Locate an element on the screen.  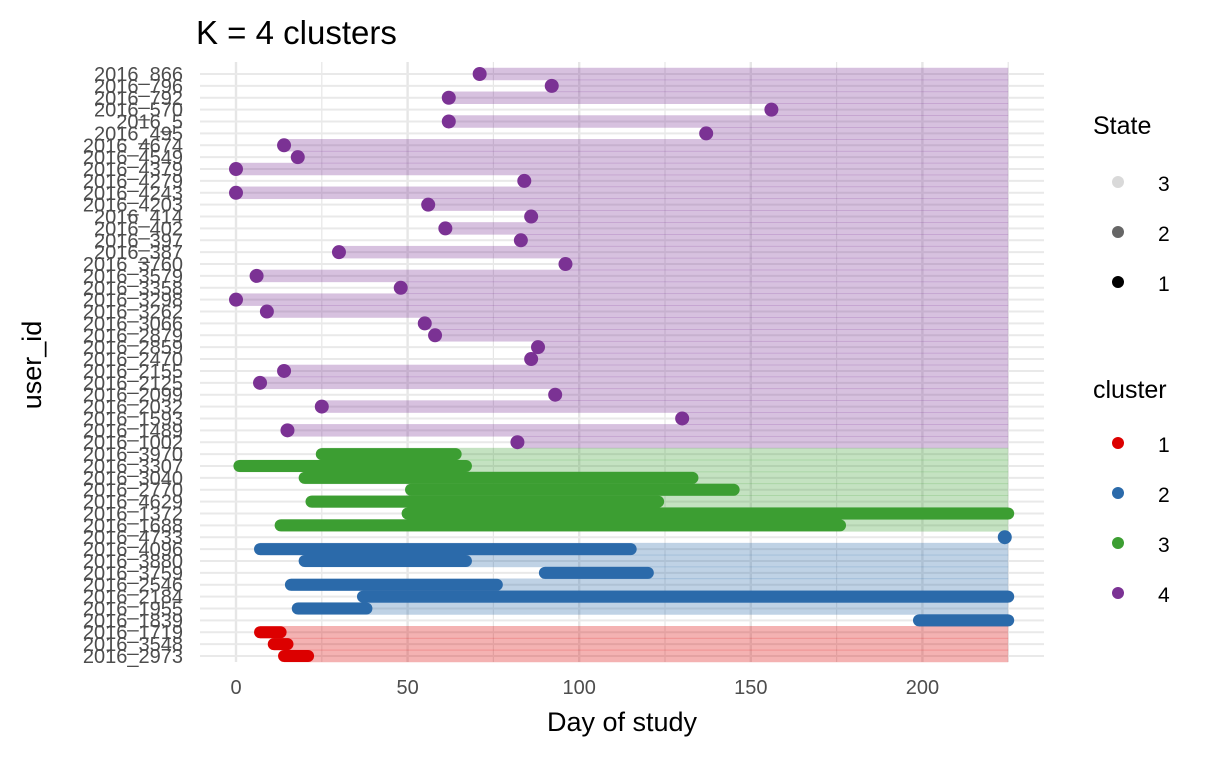
y-tick-label: 2016_3358 is located at coordinates (133, 289).